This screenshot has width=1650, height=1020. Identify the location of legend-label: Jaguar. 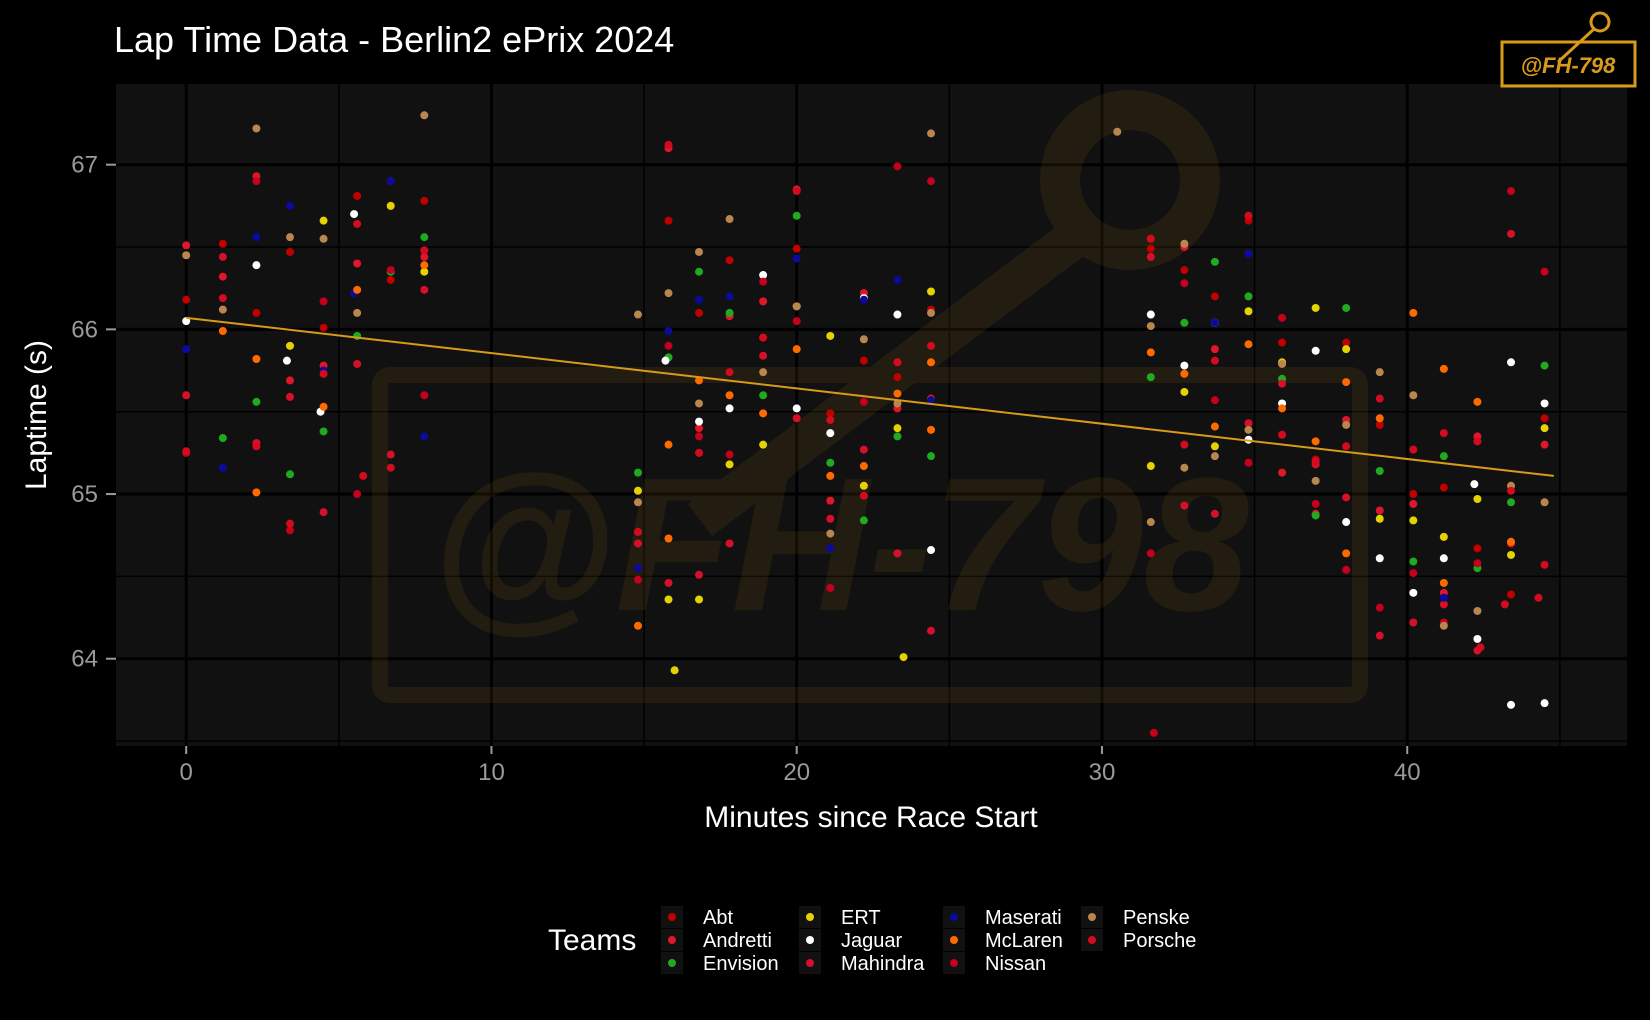
(871, 941).